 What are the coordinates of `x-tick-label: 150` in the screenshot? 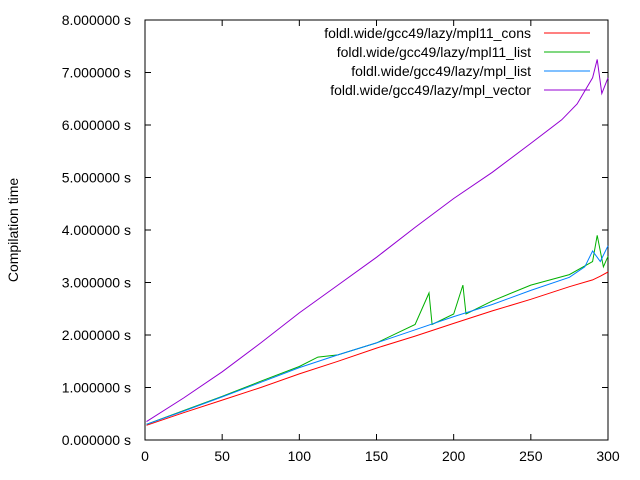 It's located at (377, 456).